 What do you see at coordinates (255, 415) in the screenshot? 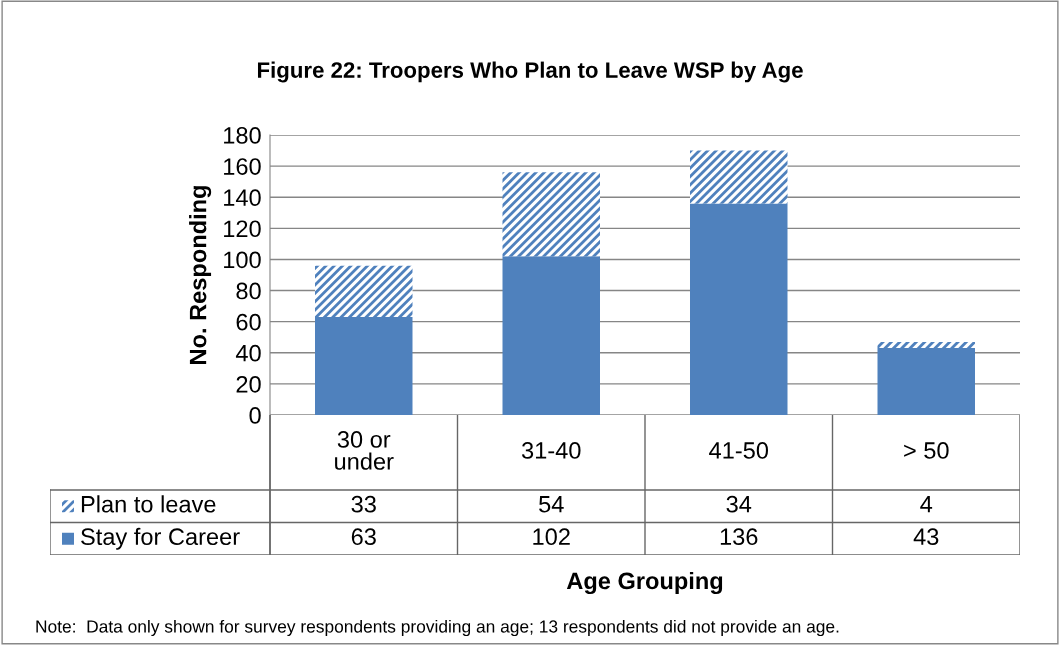
I see `y-tick-label: 0` at bounding box center [255, 415].